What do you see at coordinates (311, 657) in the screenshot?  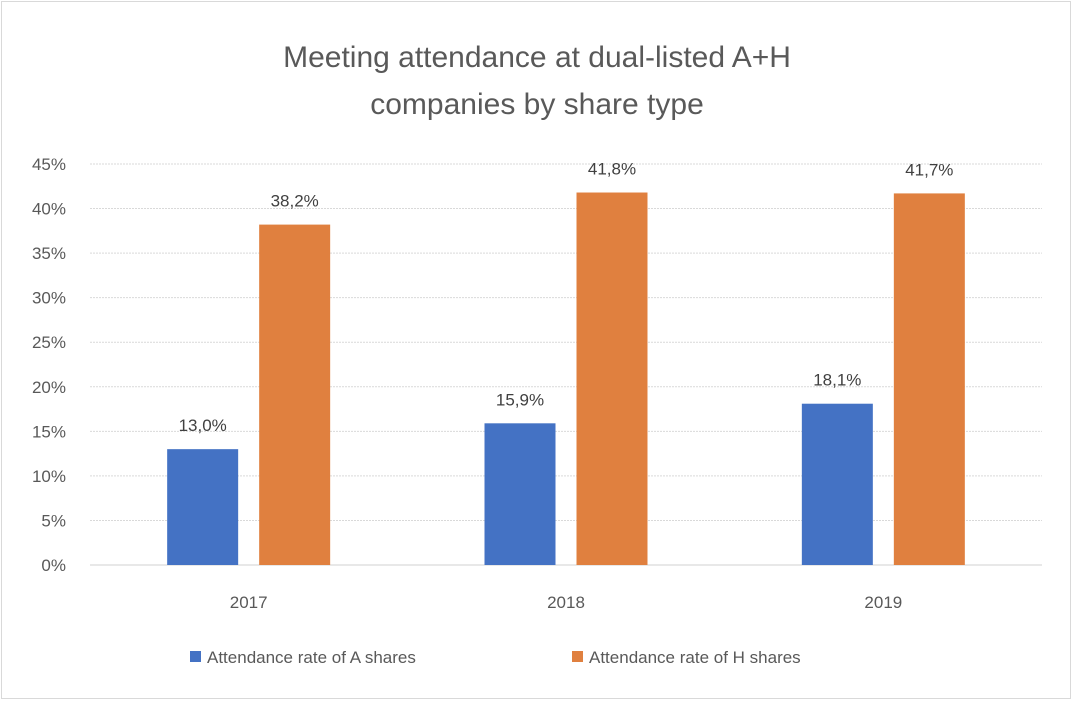 I see `legend-label: Attendance rate of A shares` at bounding box center [311, 657].